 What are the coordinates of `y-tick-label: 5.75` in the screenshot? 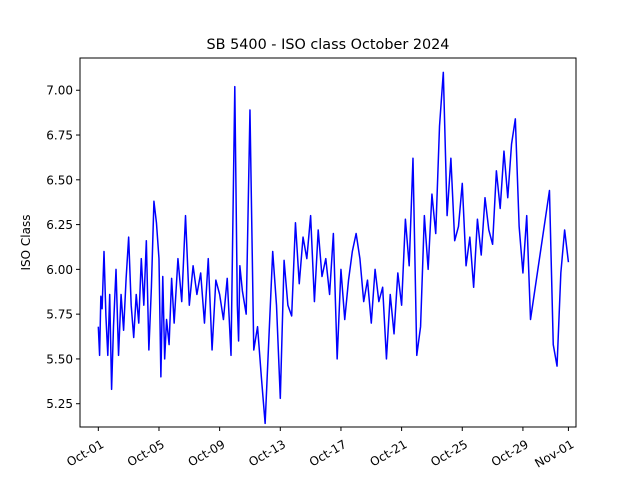 It's located at (59, 315).